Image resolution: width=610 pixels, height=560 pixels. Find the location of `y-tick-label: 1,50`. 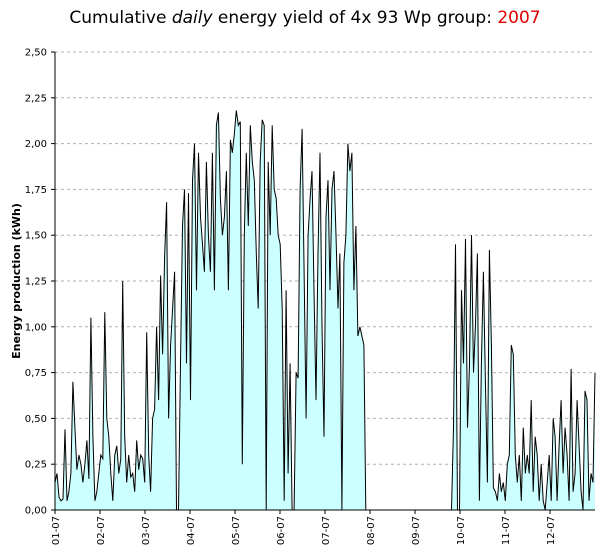

y-tick-label: 1,50 is located at coordinates (36, 236).